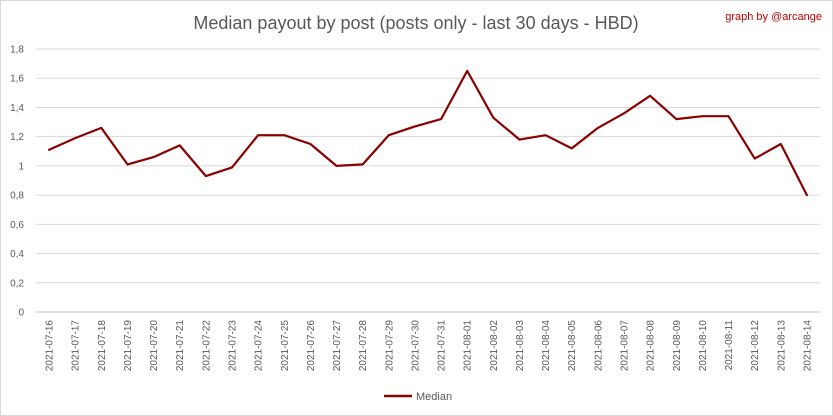 The width and height of the screenshot is (833, 416). I want to click on x-tick-label: 2021-08-03, so click(520, 346).